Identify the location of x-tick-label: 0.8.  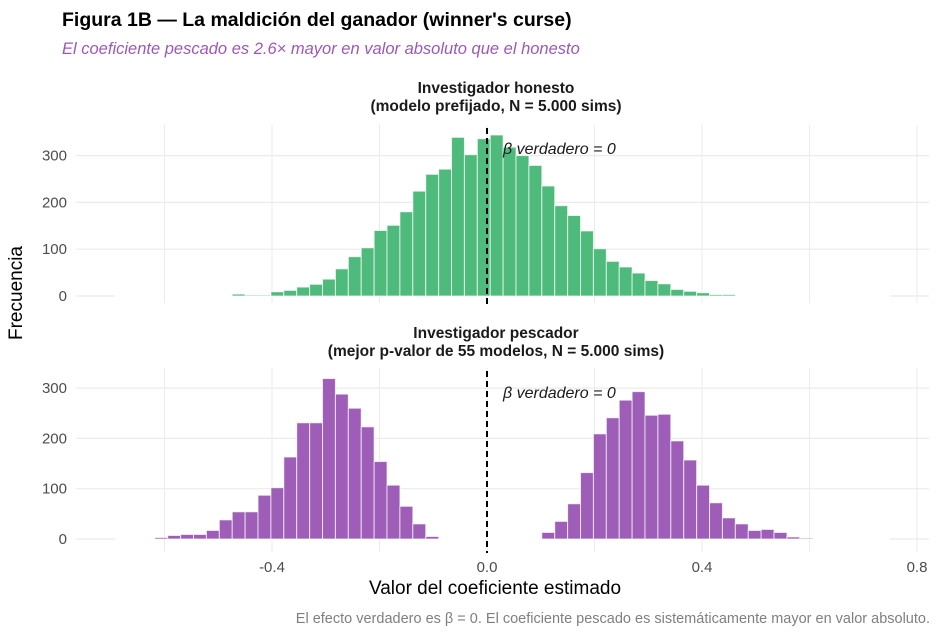
(917, 567).